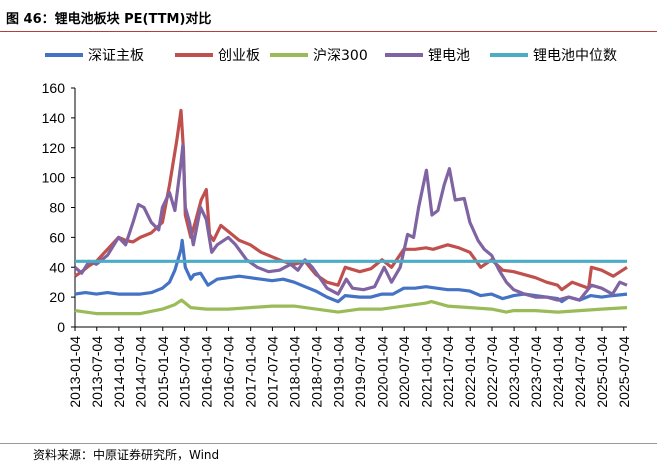 The width and height of the screenshot is (657, 474). Describe the element at coordinates (580, 372) in the screenshot. I see `x-tick-label: 2024-07-04` at that location.